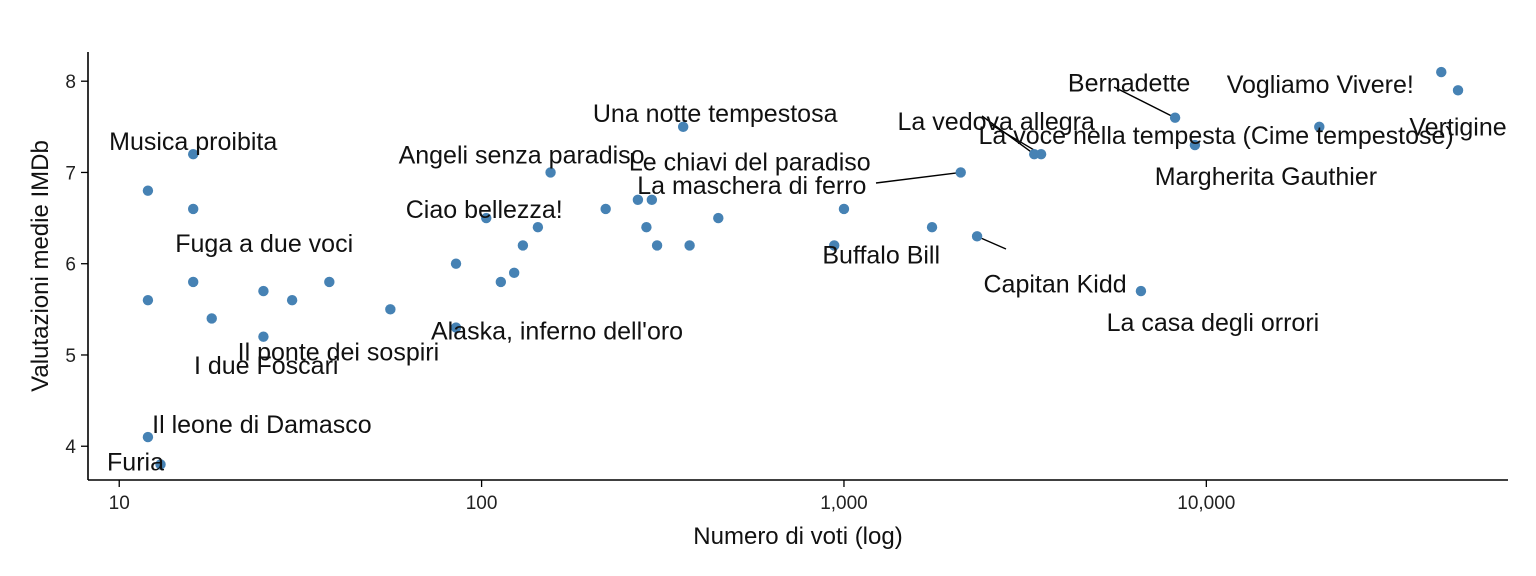 This screenshot has width=1536, height=576. What do you see at coordinates (881, 255) in the screenshot?
I see `point-label: Buffalo Bill` at bounding box center [881, 255].